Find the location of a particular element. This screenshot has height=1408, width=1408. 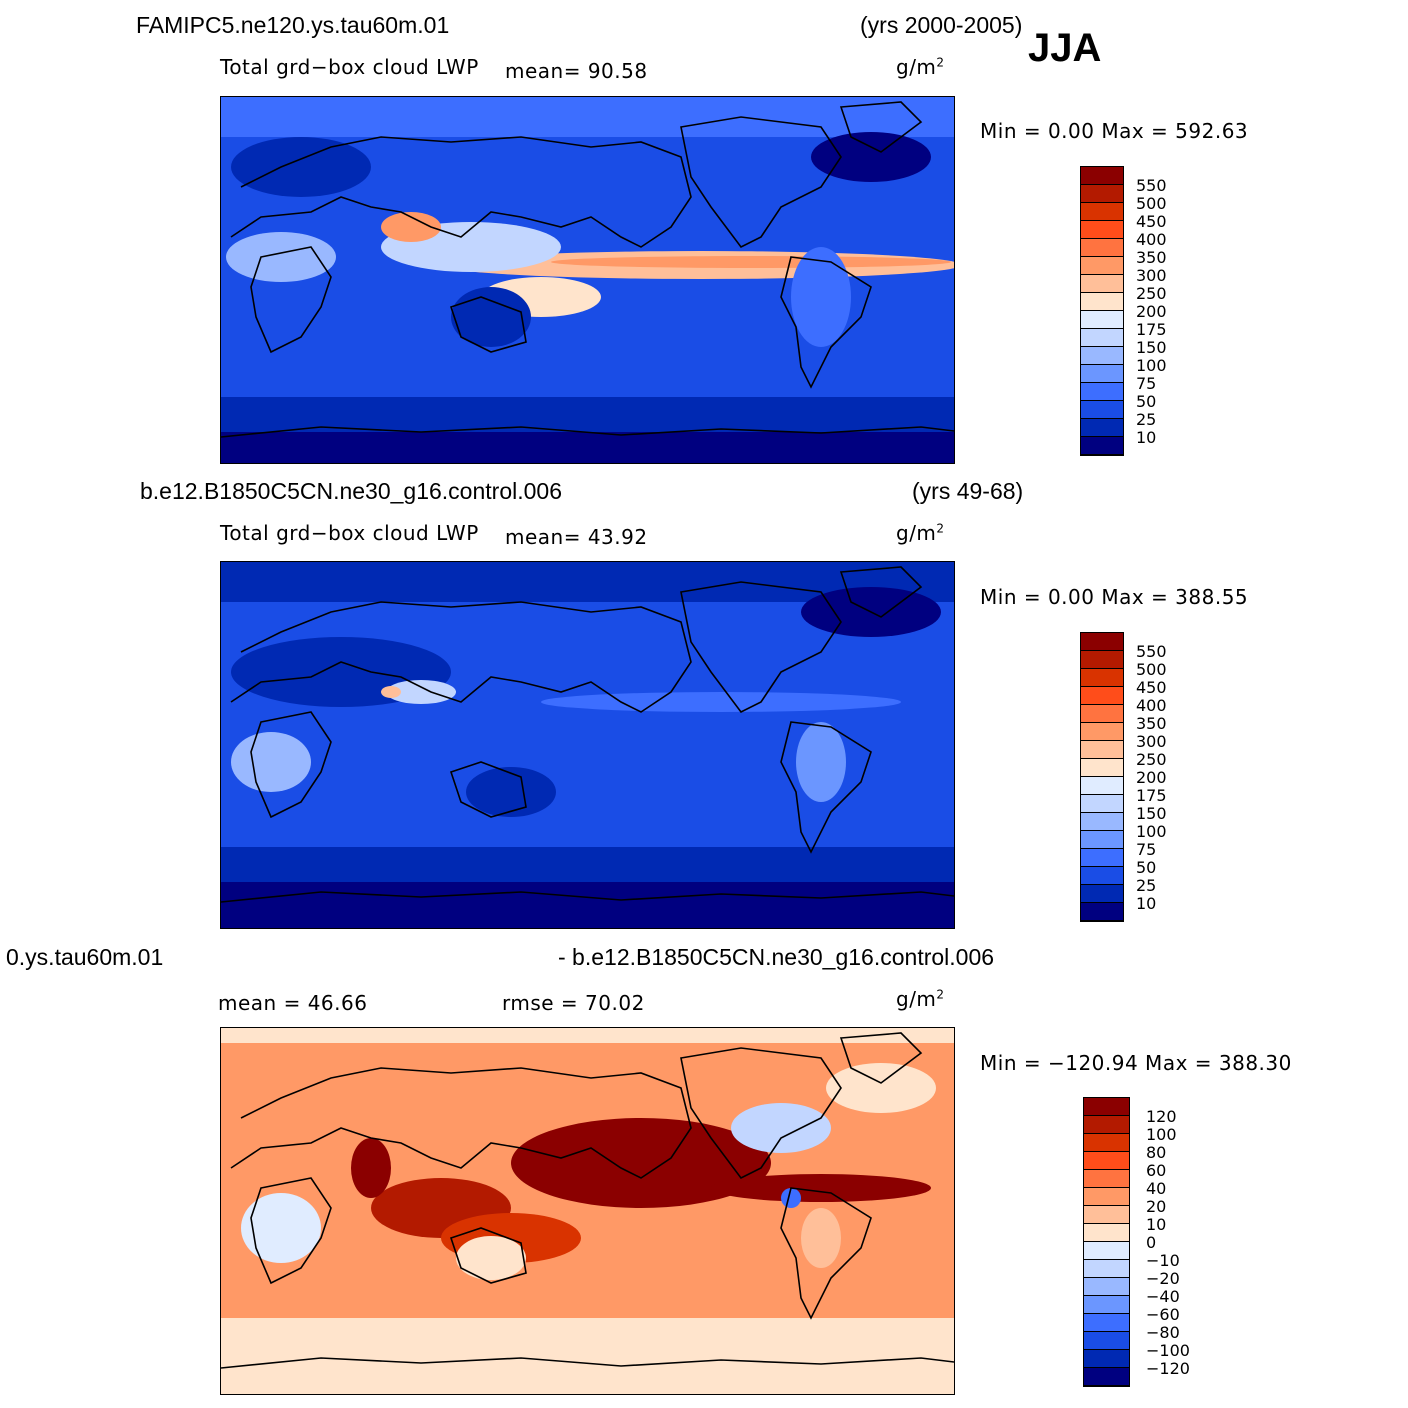

case-name: 0.ys.tau60m.01 is located at coordinates (85, 957).